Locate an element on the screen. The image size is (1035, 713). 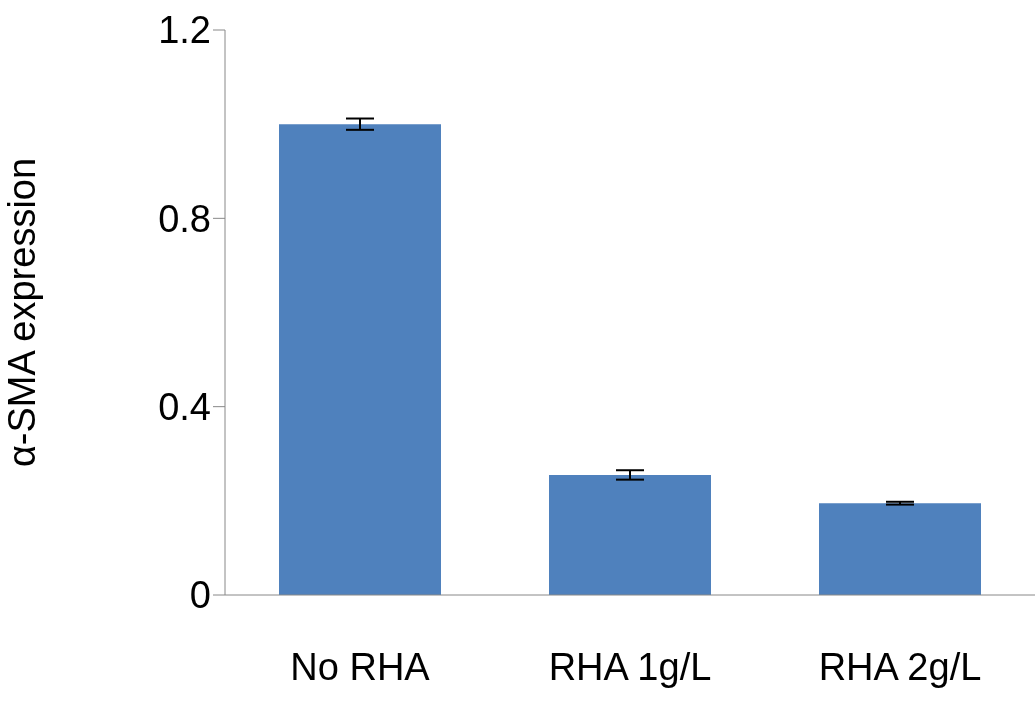
y-axis-title: α-SMA expression is located at coordinates (22, 312).